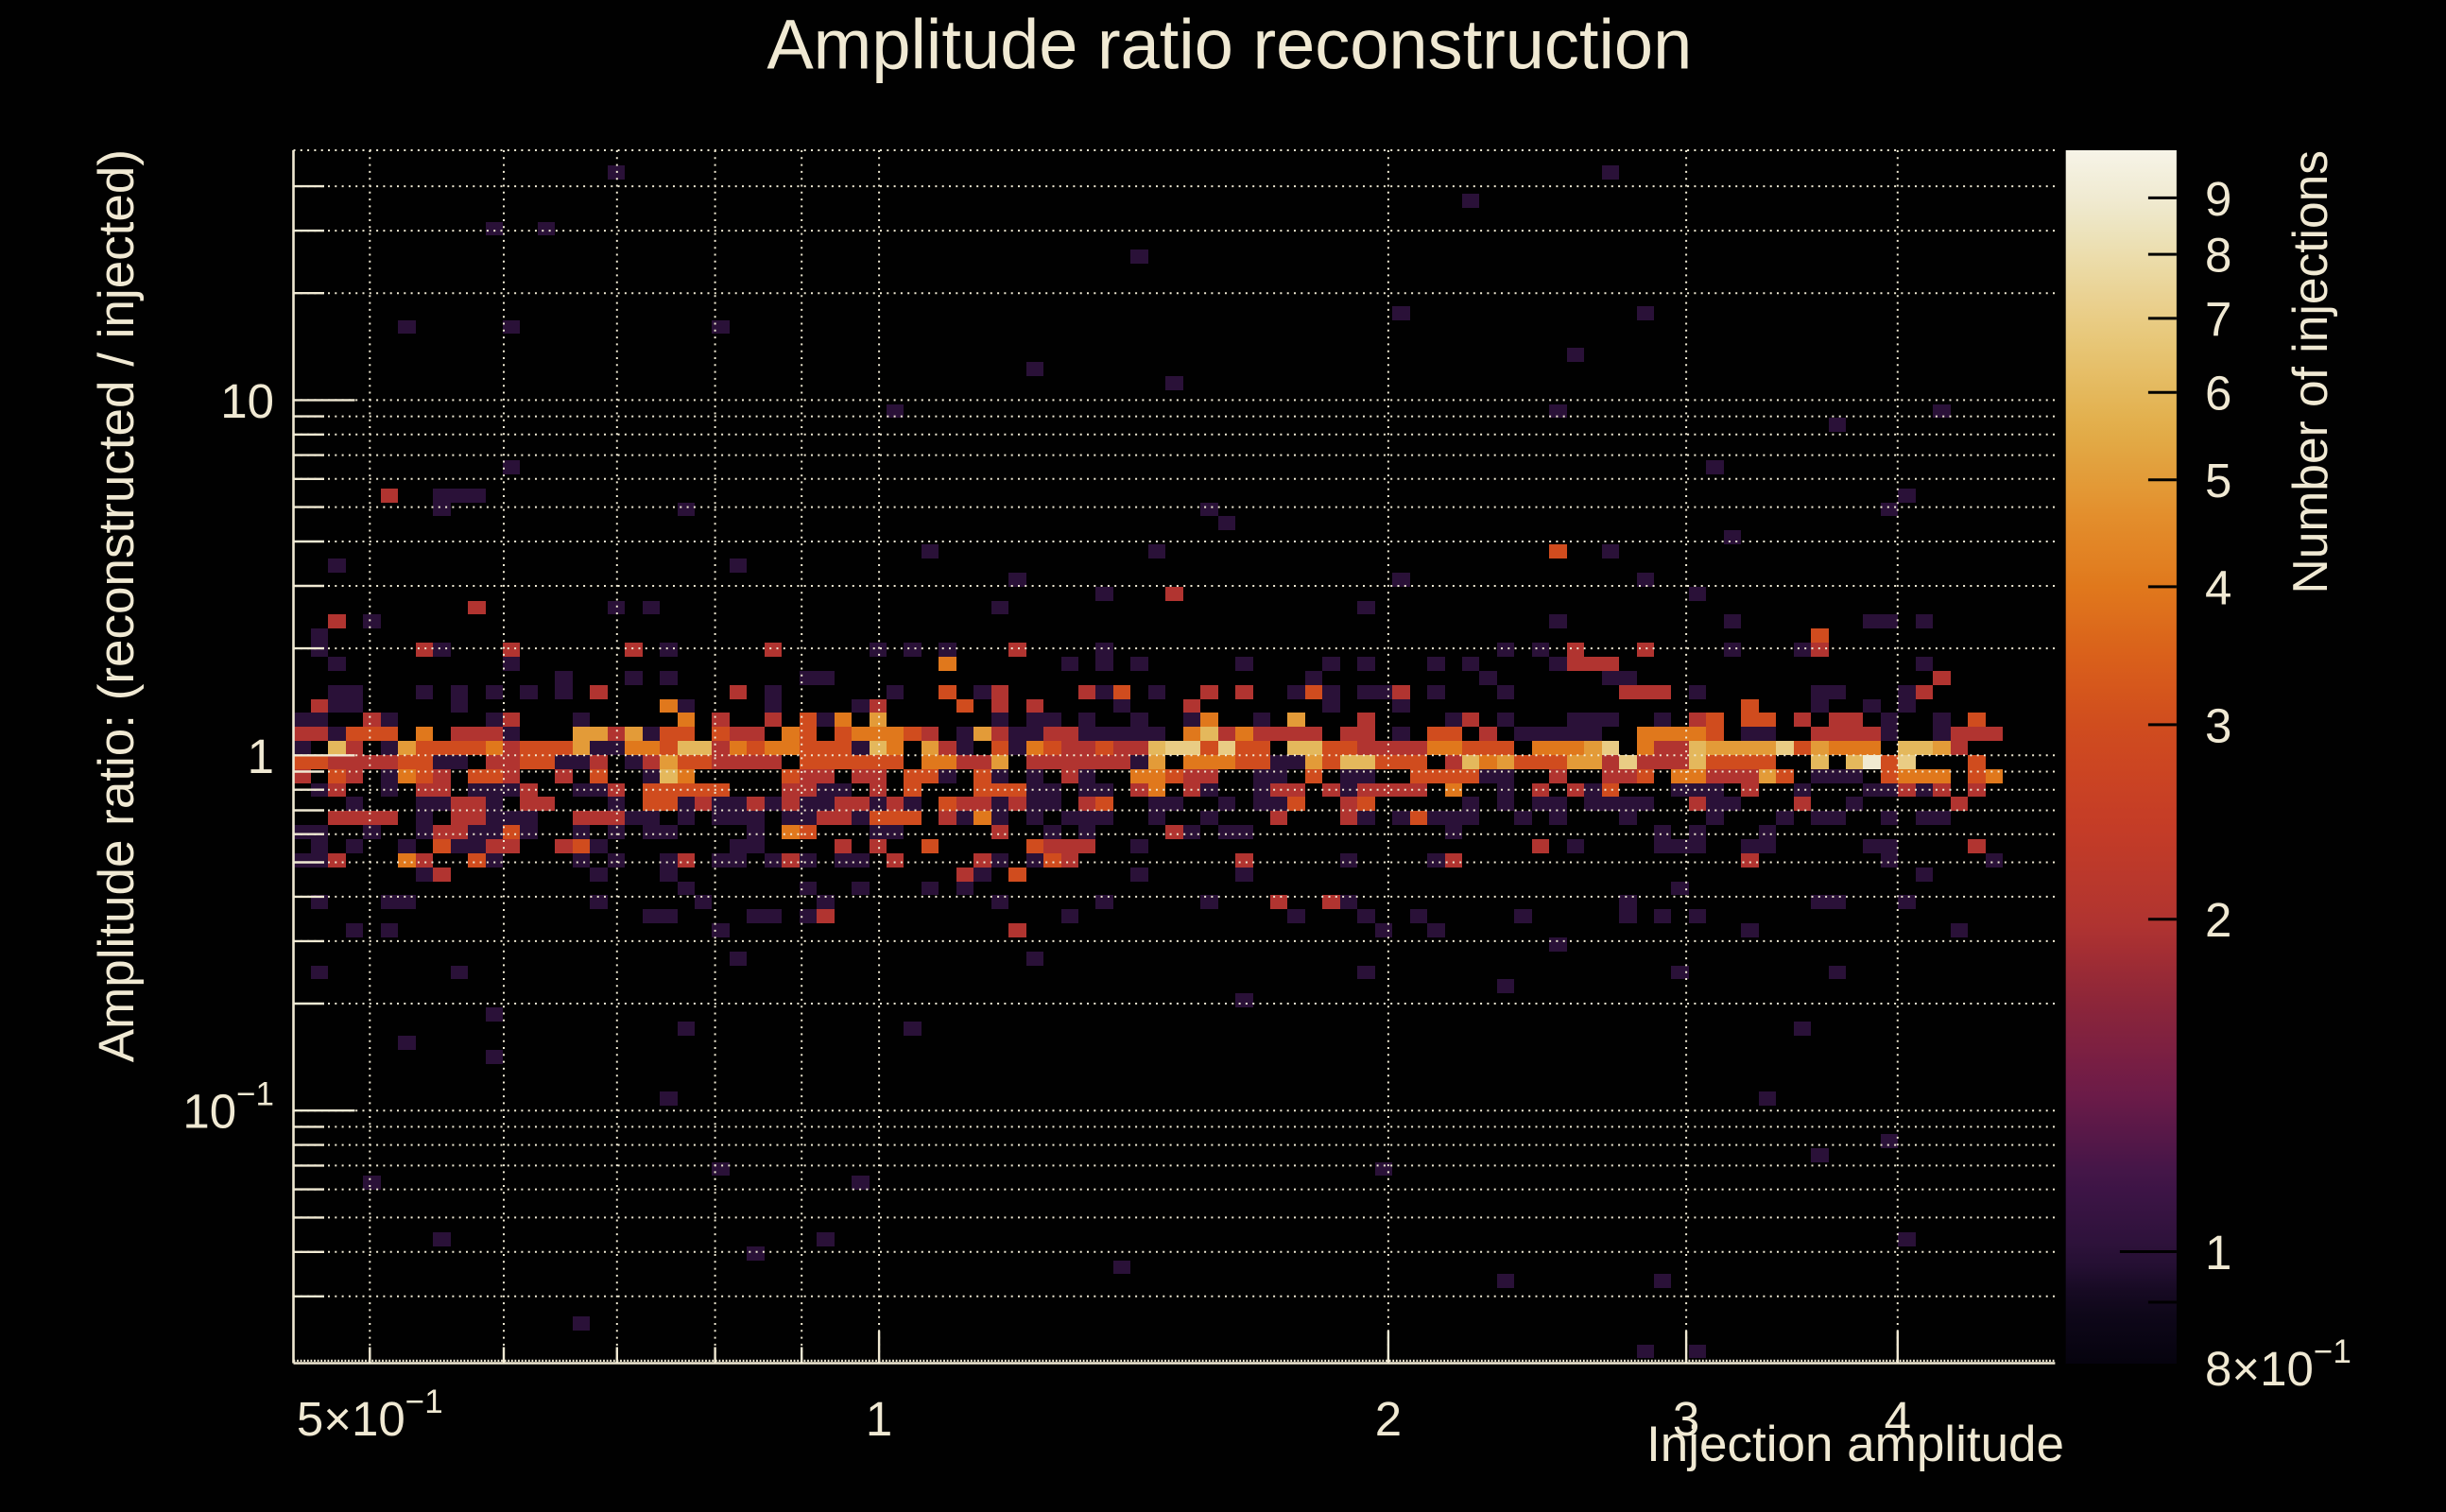  I want to click on svg-text: 6, so click(2218, 394).